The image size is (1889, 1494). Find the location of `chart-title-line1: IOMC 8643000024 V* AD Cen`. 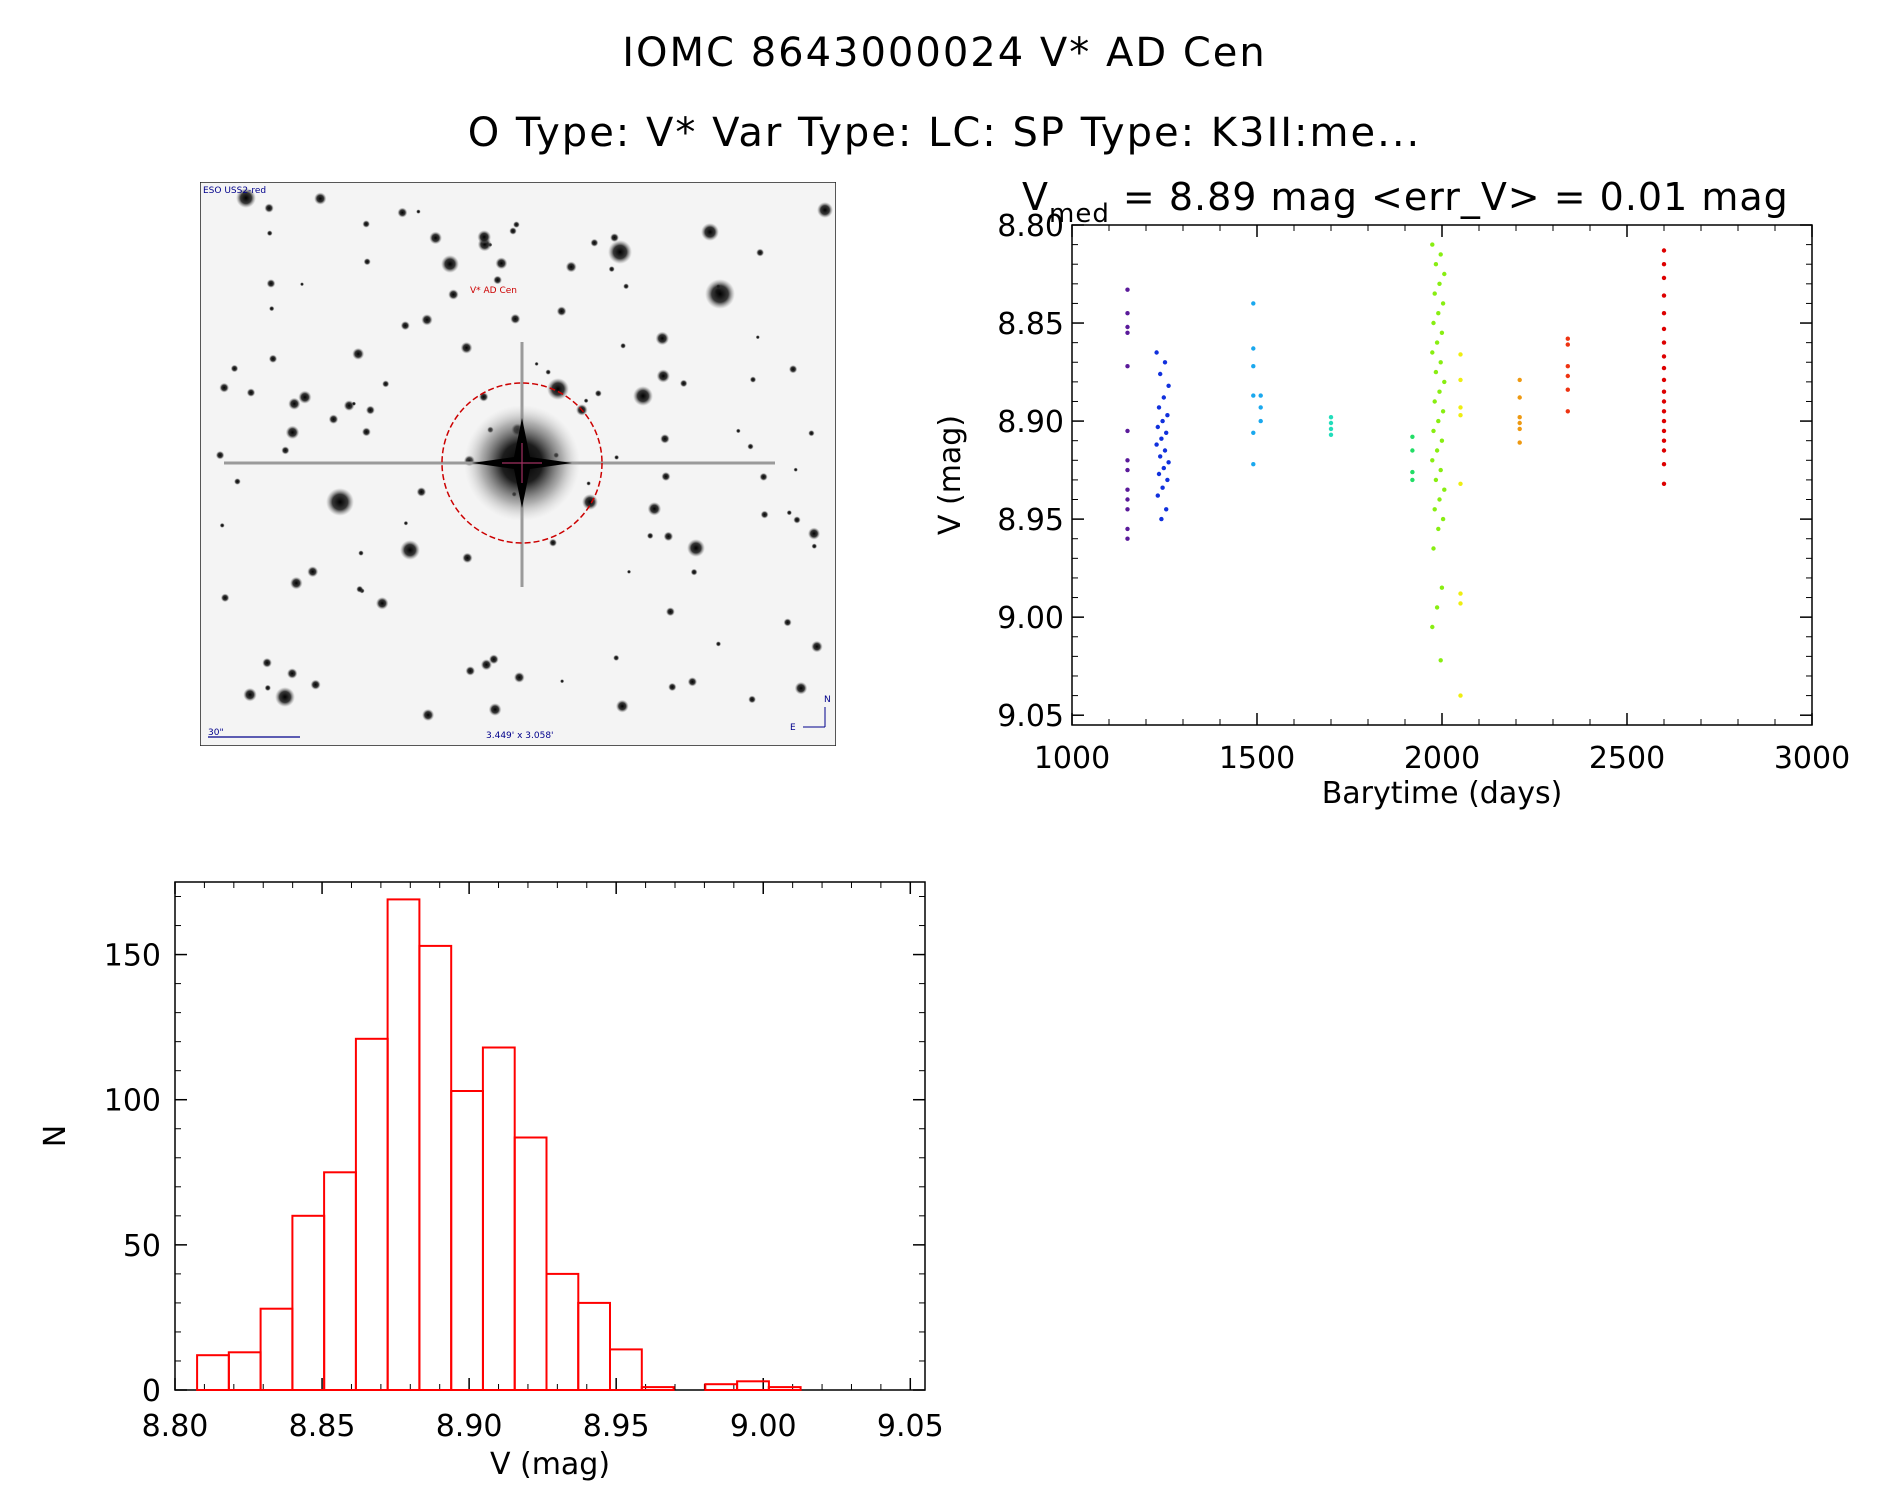

chart-title-line1: IOMC 8643000024 V* AD Cen is located at coordinates (944, 53).